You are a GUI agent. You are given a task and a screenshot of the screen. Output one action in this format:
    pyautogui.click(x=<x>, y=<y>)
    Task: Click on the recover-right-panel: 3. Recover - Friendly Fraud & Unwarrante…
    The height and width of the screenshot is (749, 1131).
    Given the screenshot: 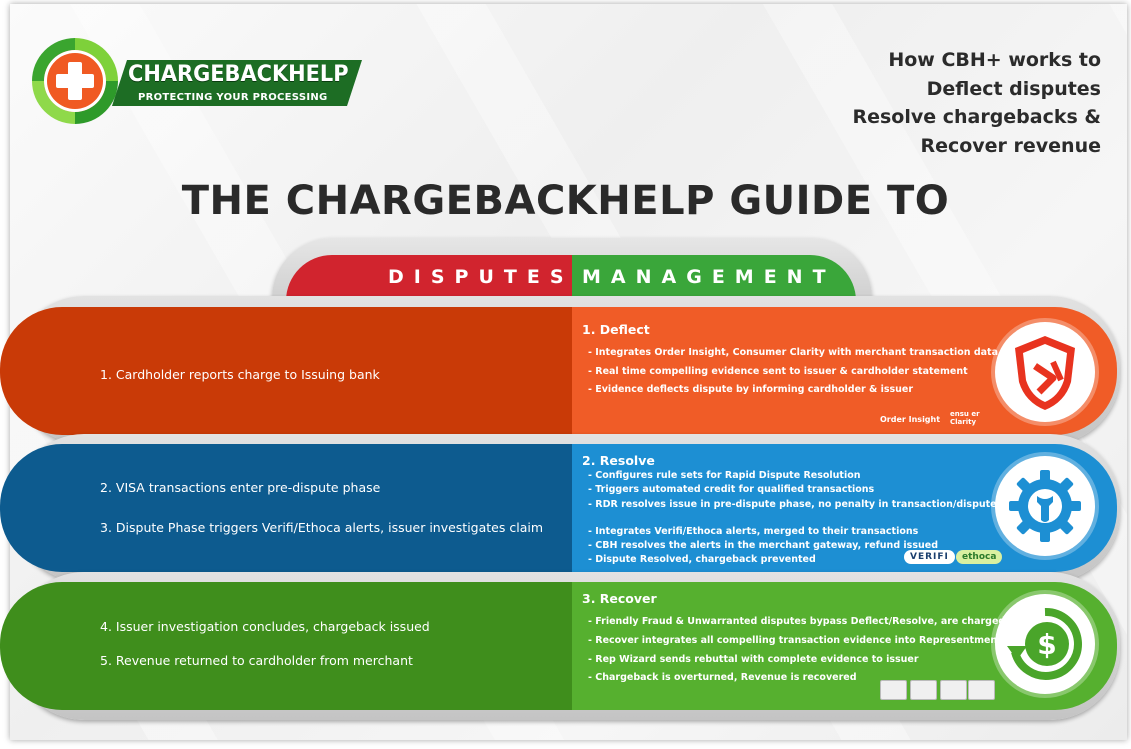 What is the action you would take?
    pyautogui.click(x=844, y=646)
    